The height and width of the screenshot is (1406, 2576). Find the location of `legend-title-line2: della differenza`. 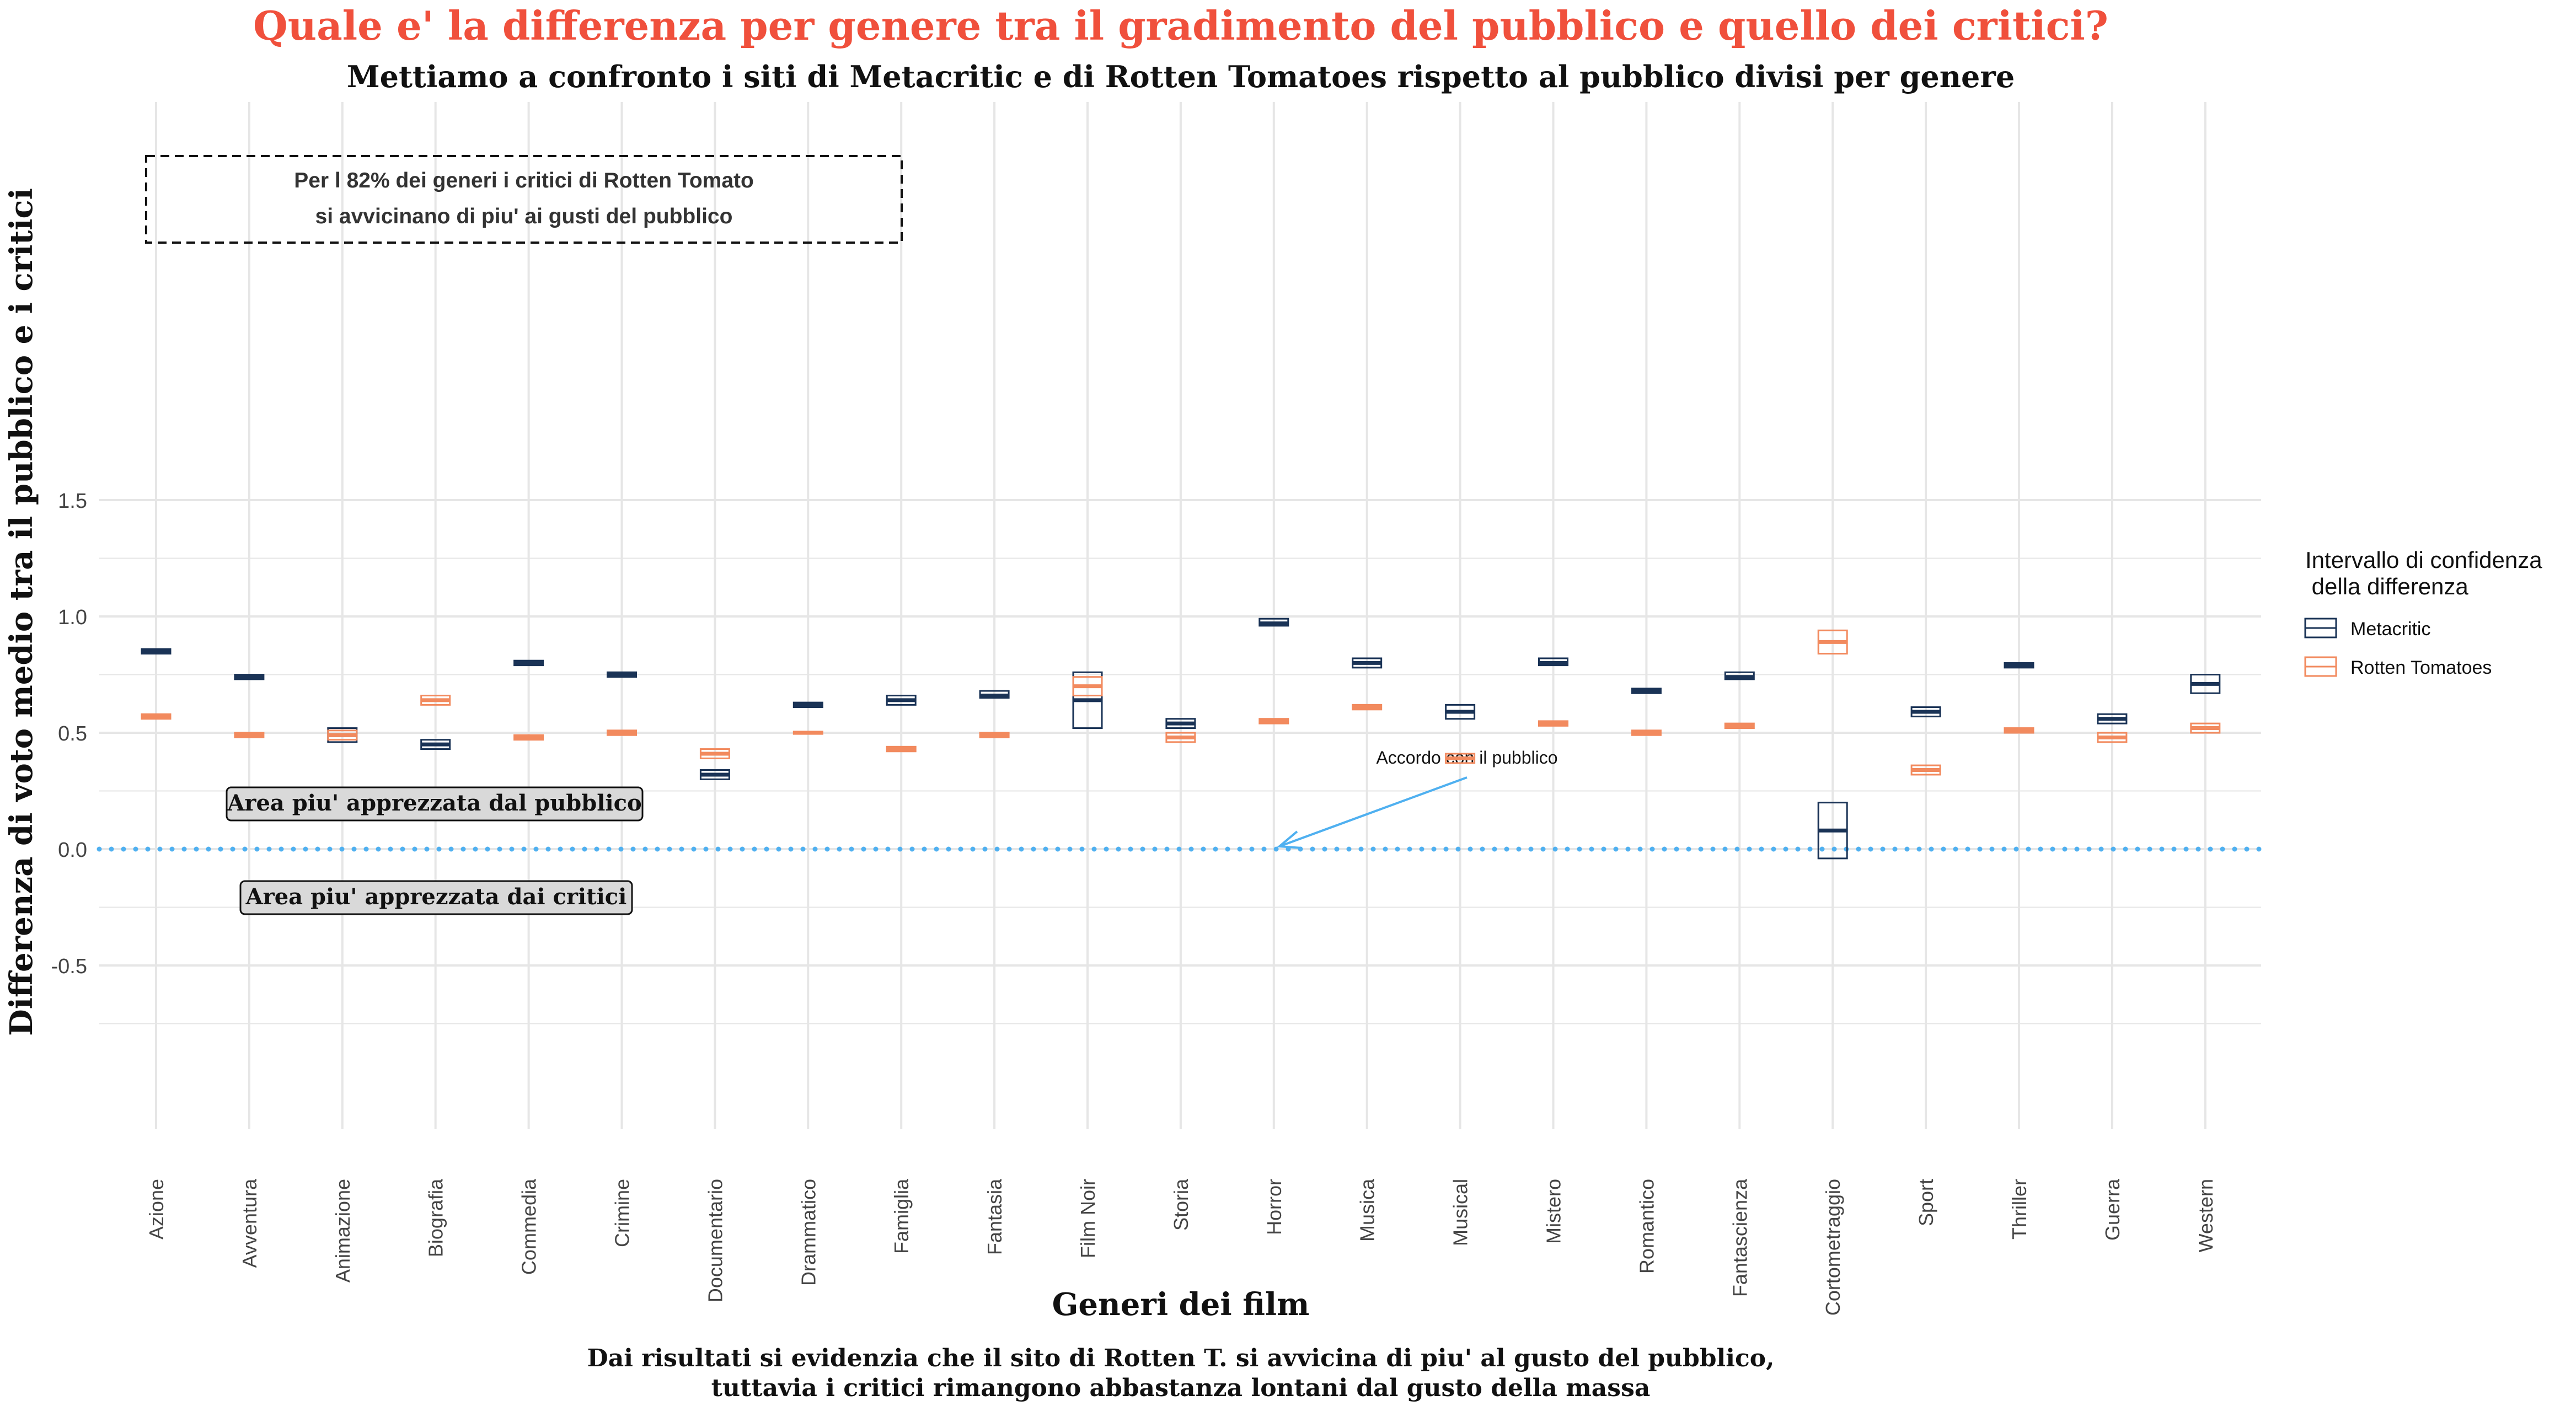

legend-title-line2: della differenza is located at coordinates (2386, 586).